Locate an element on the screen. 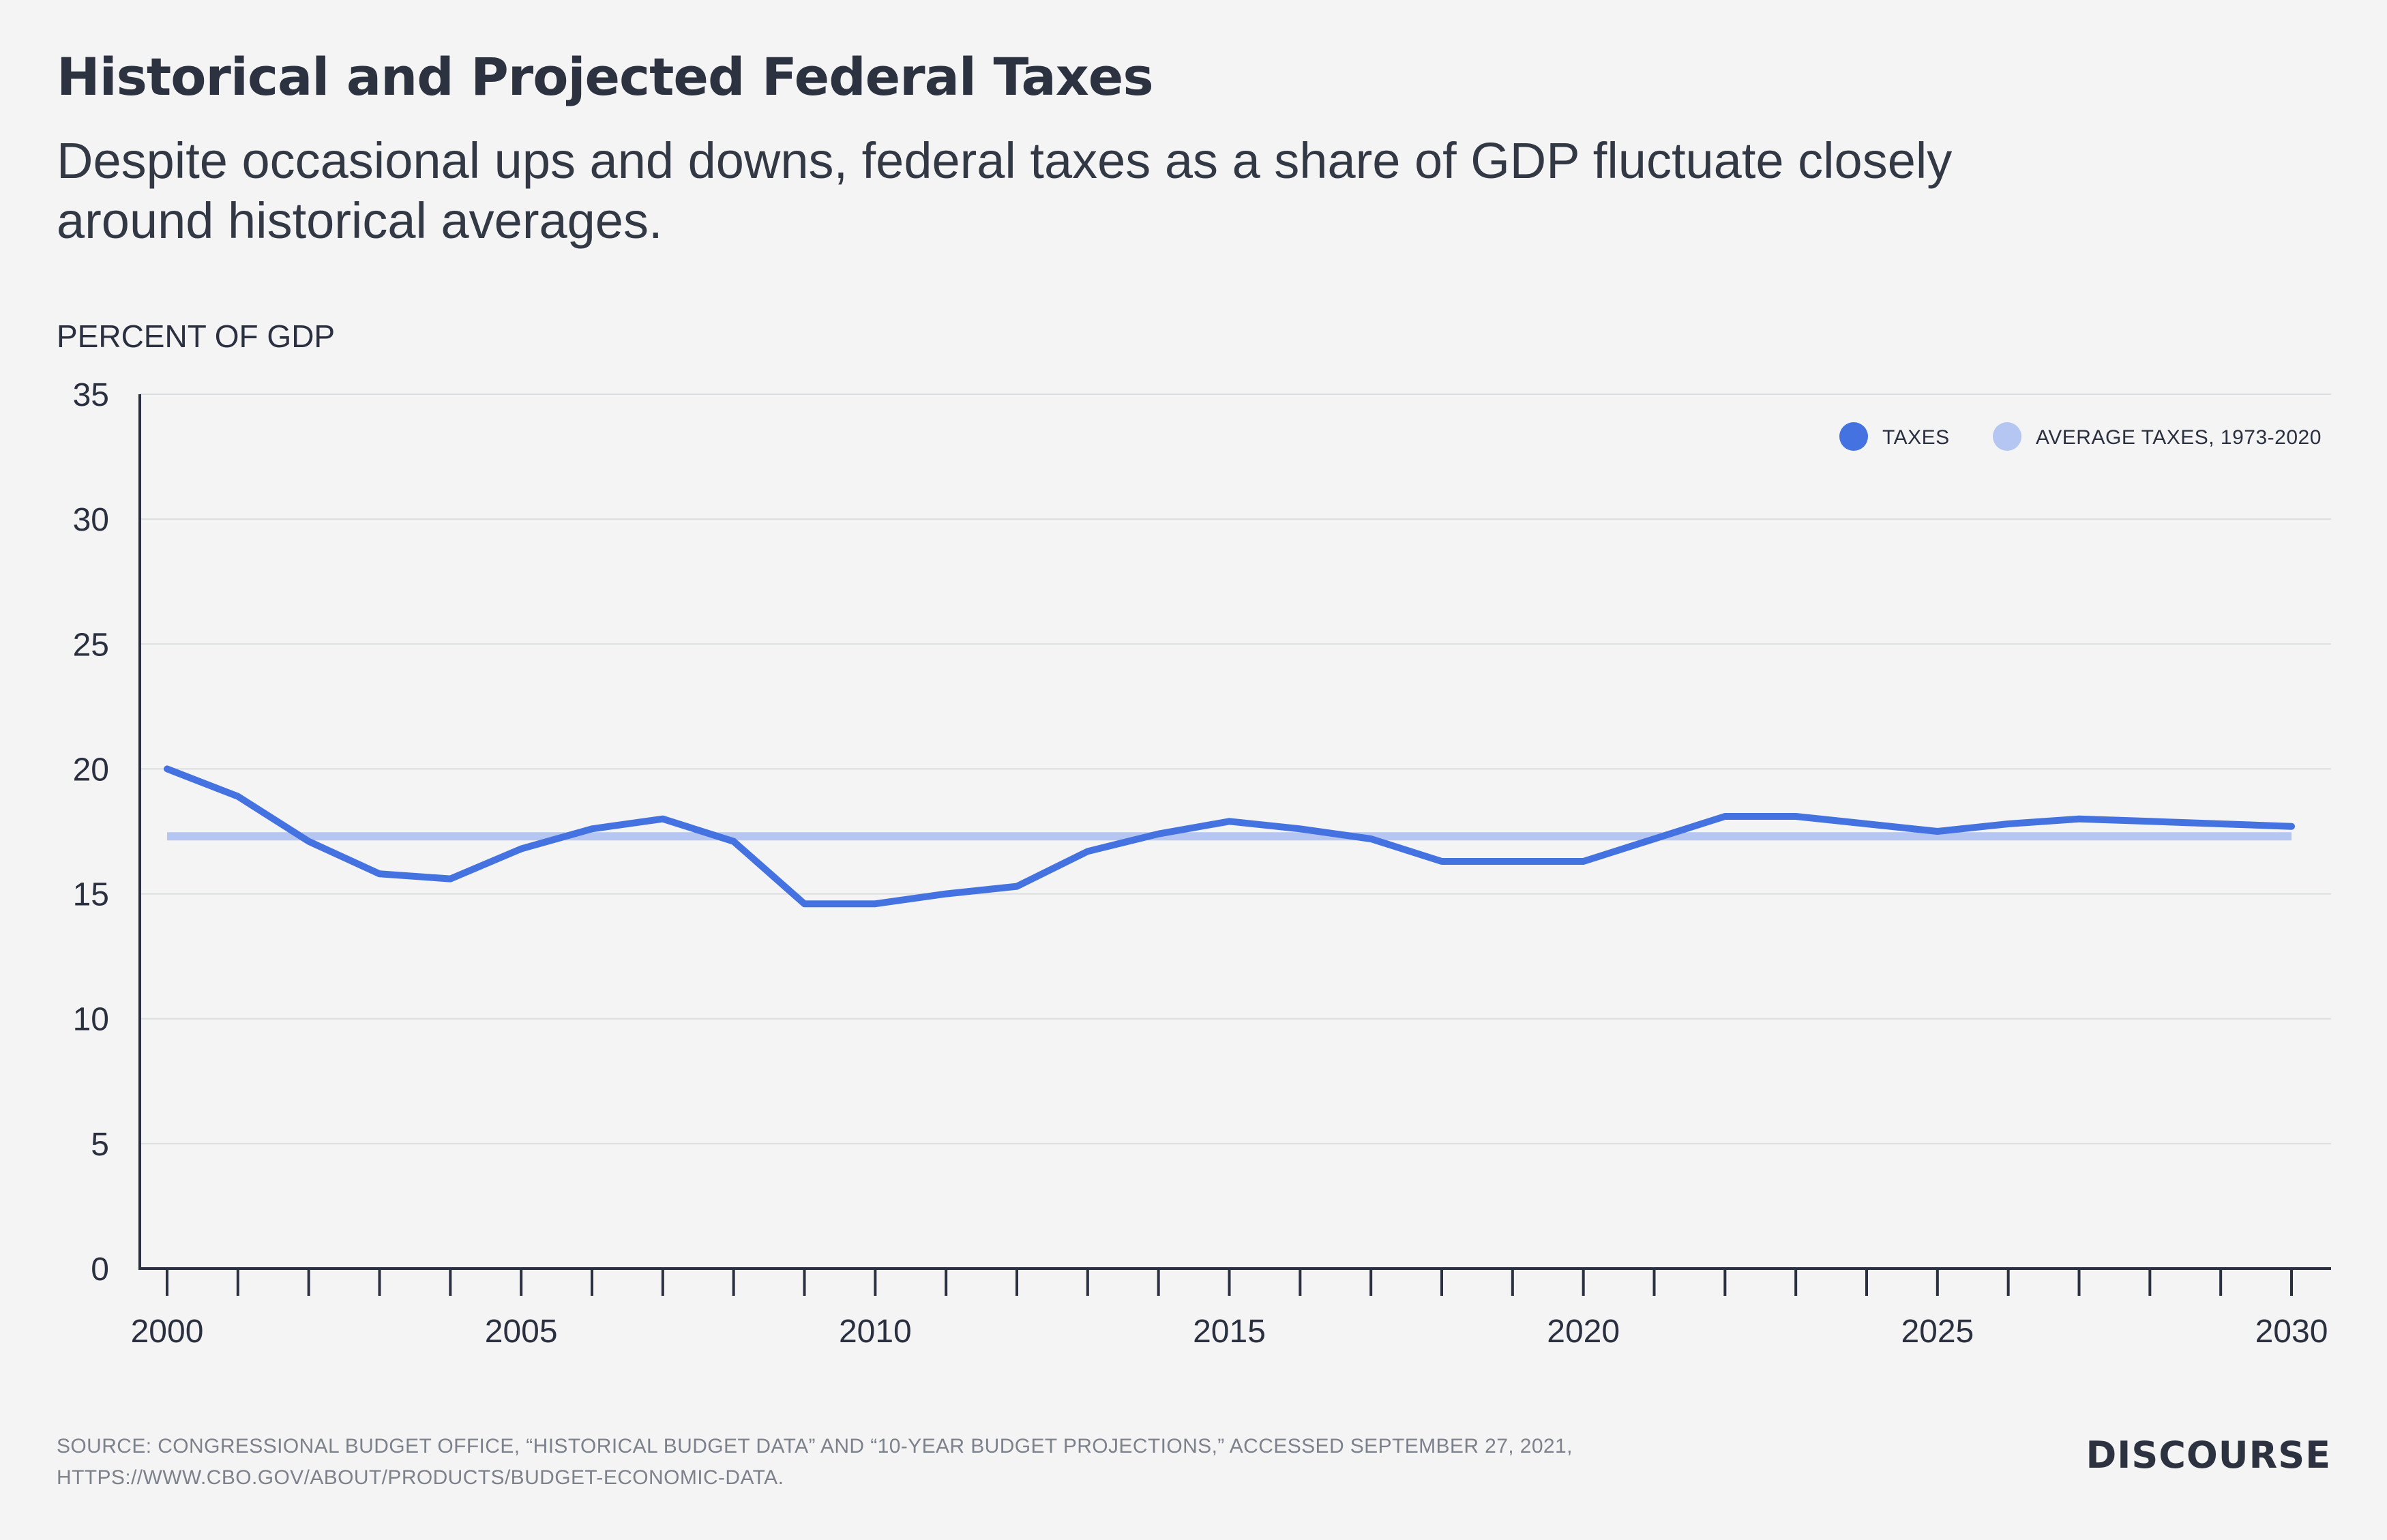 The height and width of the screenshot is (1540, 2387). legend-item-average: AVERAGE TAXES, 1973-2020 is located at coordinates (2157, 437).